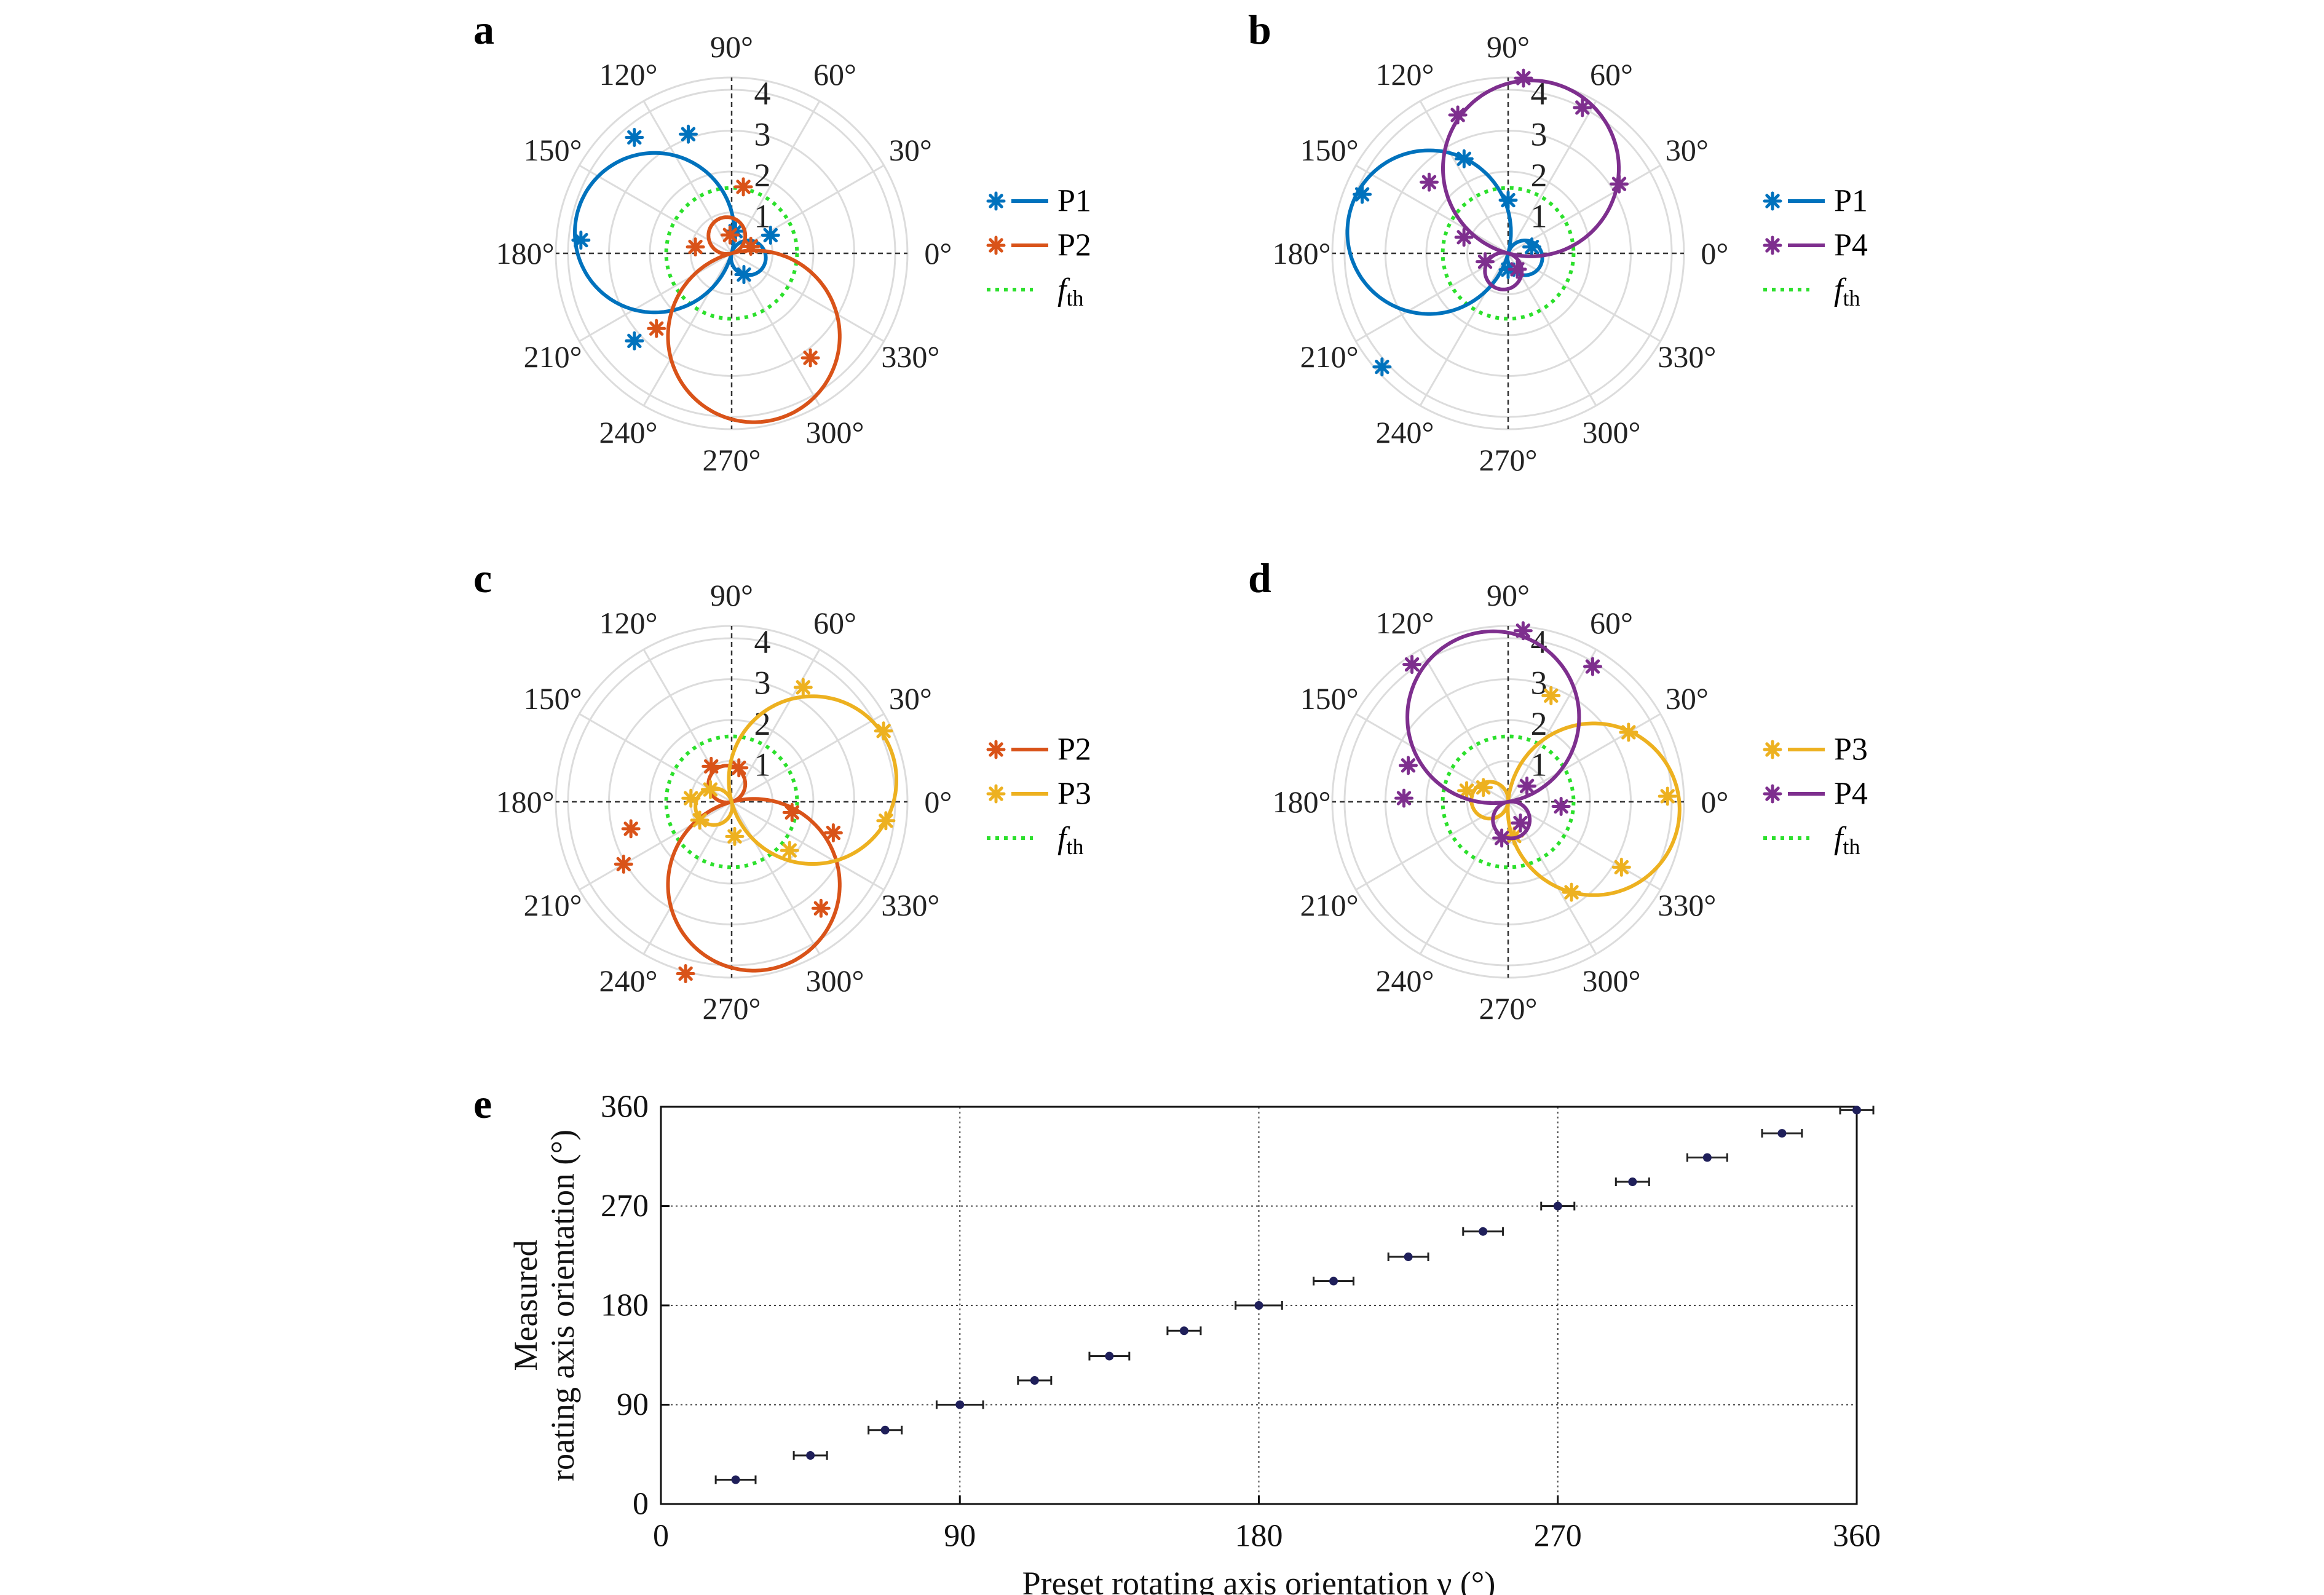  Describe the element at coordinates (1259, 29) in the screenshot. I see `panel-label: b` at that location.